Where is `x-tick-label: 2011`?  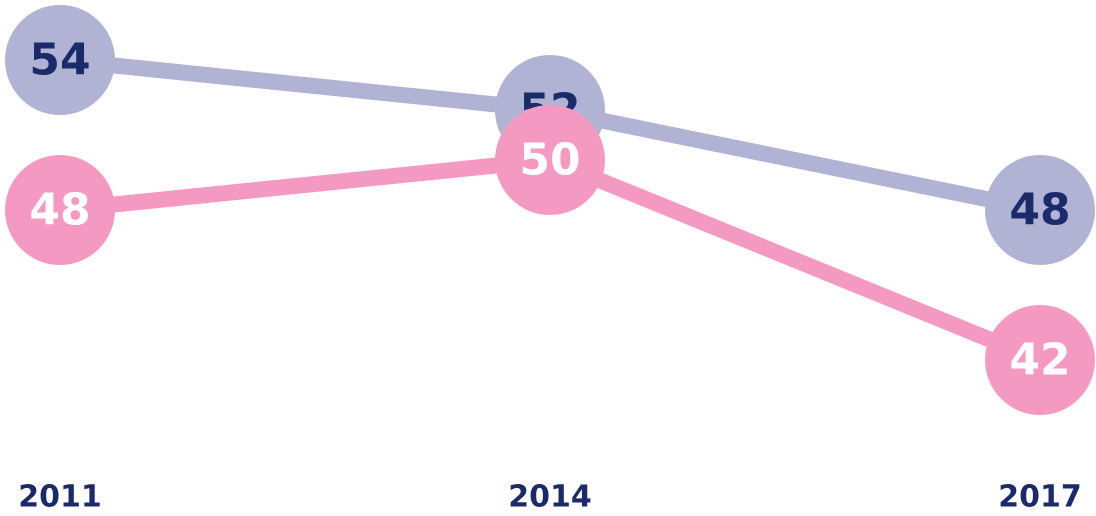
x-tick-label: 2011 is located at coordinates (60, 497).